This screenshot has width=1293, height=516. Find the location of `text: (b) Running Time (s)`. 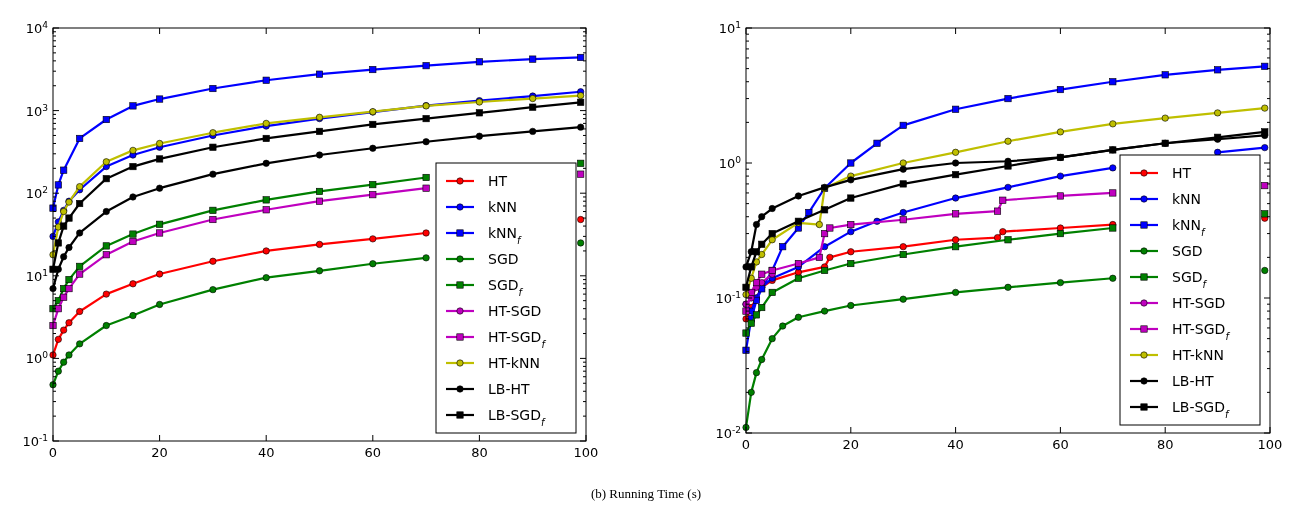

text: (b) Running Time (s) is located at coordinates (646, 493).